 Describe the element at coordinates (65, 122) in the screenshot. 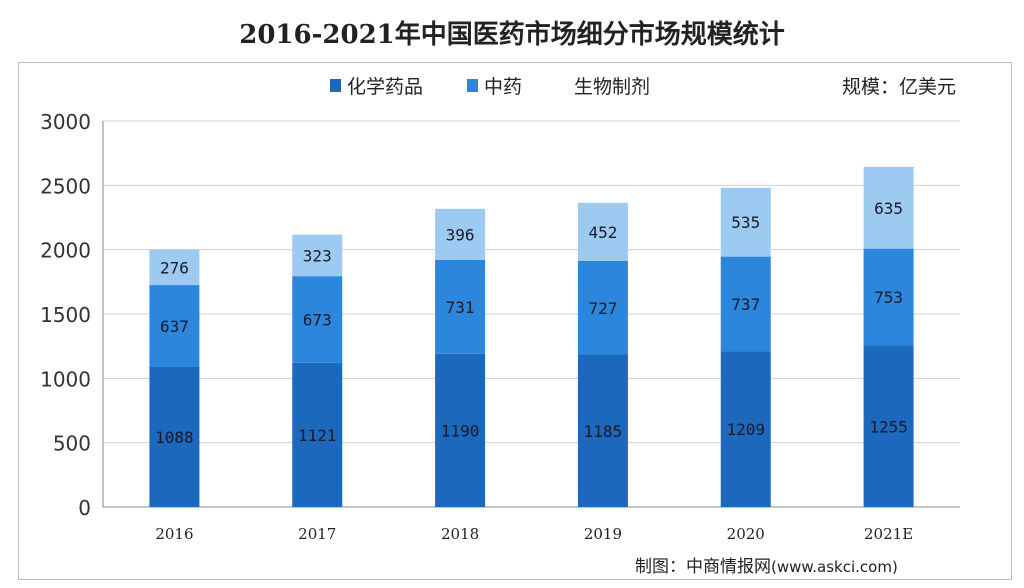

I see `y-tick-label: 3000` at that location.